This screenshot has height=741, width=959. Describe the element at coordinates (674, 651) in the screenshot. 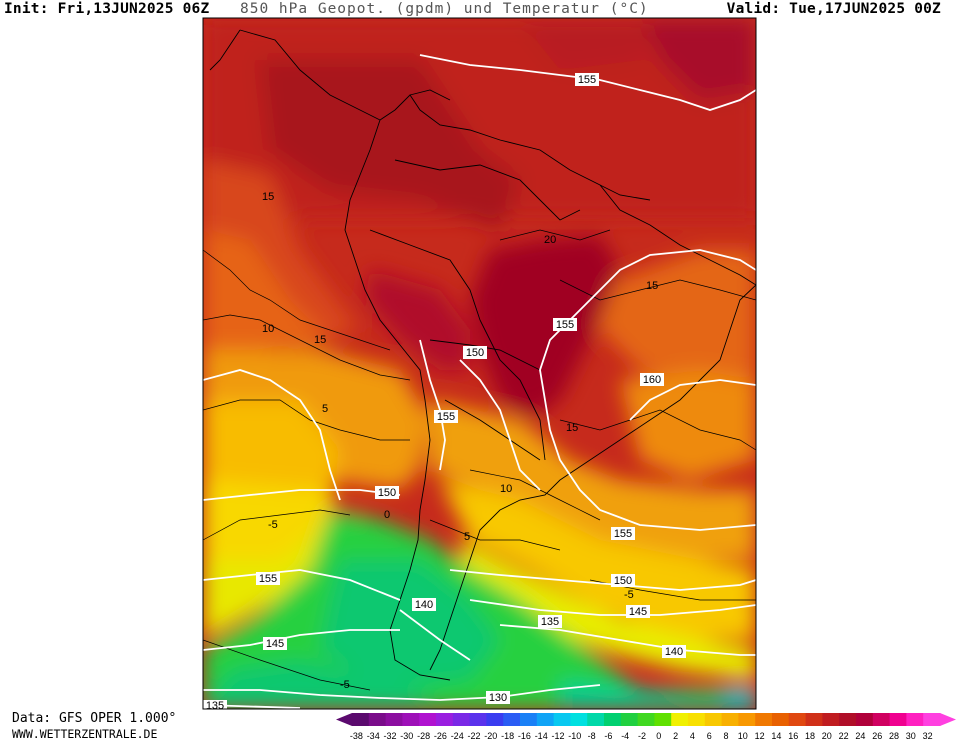

I see `label-z140-atl: 140` at that location.